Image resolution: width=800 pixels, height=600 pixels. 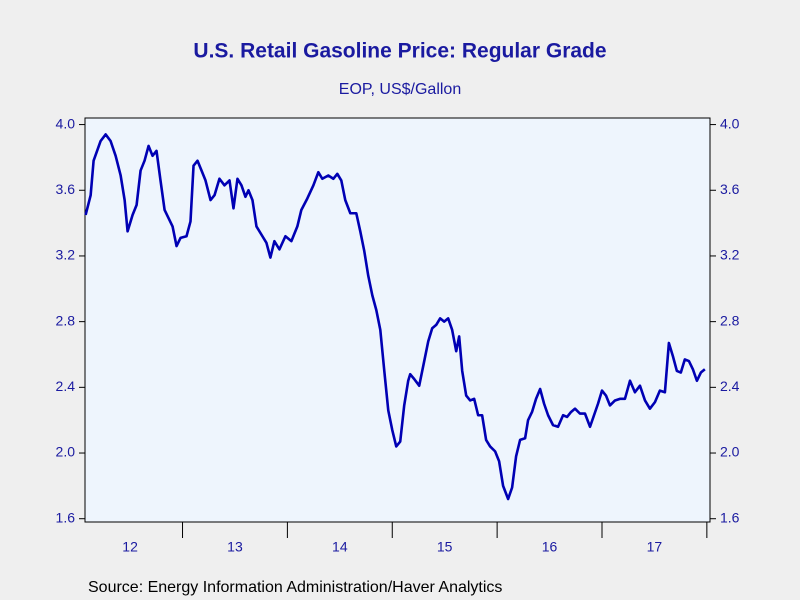 What do you see at coordinates (340, 547) in the screenshot?
I see `x-tick-label: 14` at bounding box center [340, 547].